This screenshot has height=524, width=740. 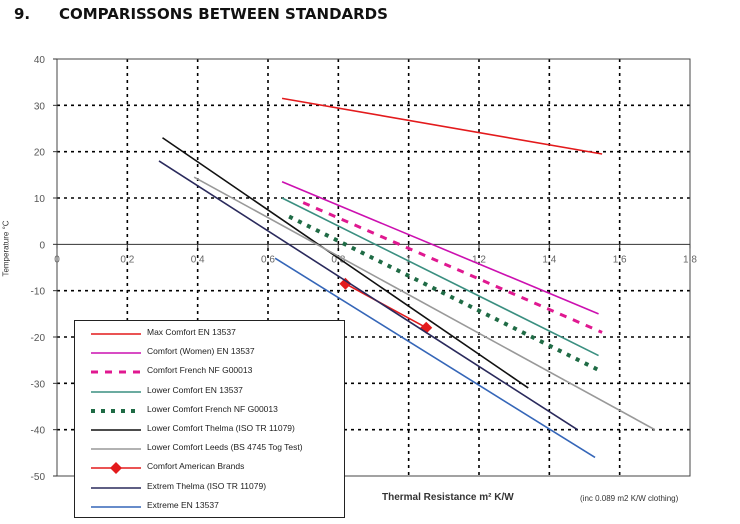 I want to click on legend-item: Lower Comfort French NF G00013, so click(x=209, y=411).